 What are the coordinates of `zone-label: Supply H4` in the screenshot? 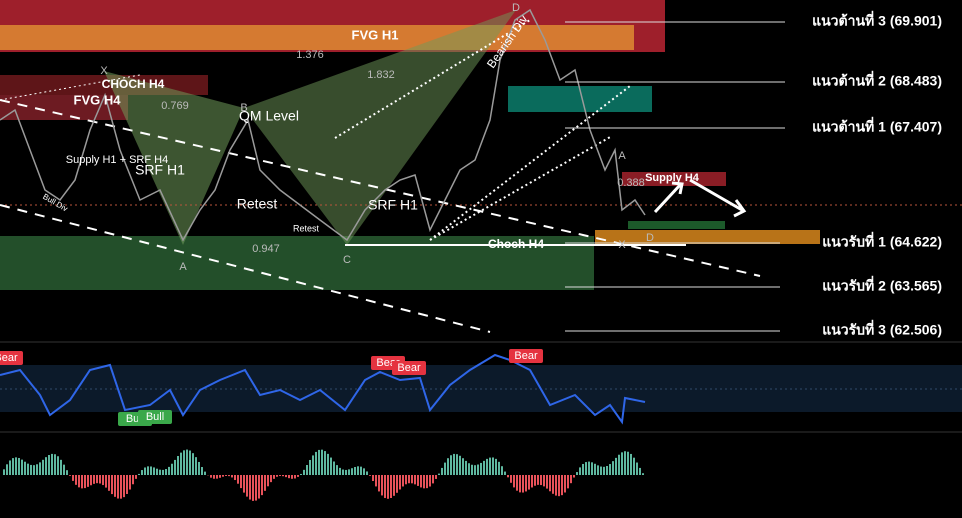 It's located at (672, 178).